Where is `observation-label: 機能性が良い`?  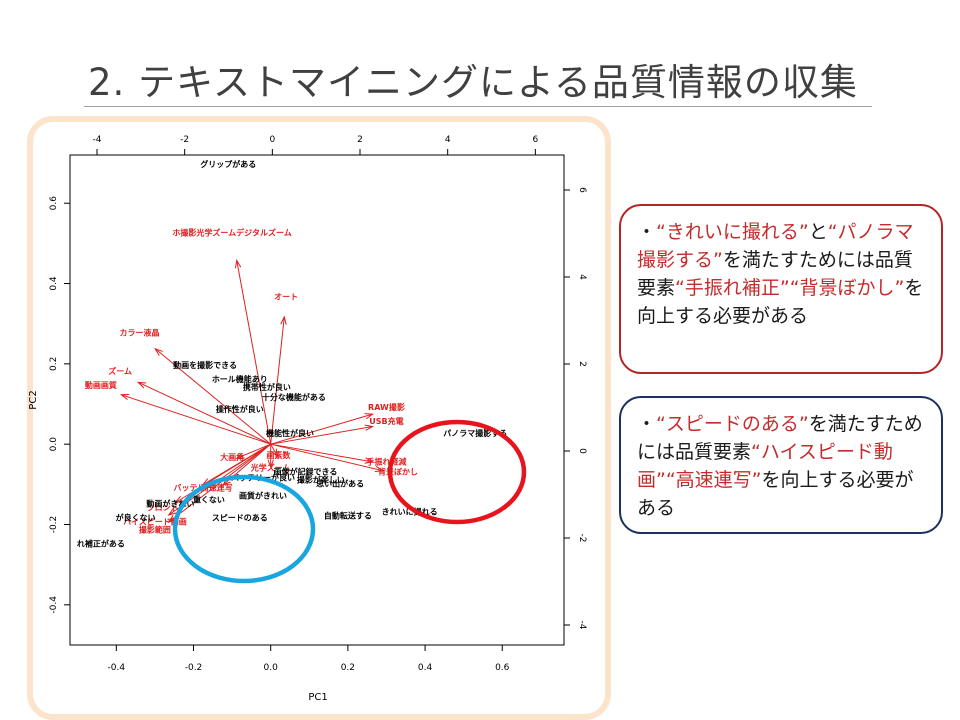
observation-label: 機能性が良い is located at coordinates (290, 433).